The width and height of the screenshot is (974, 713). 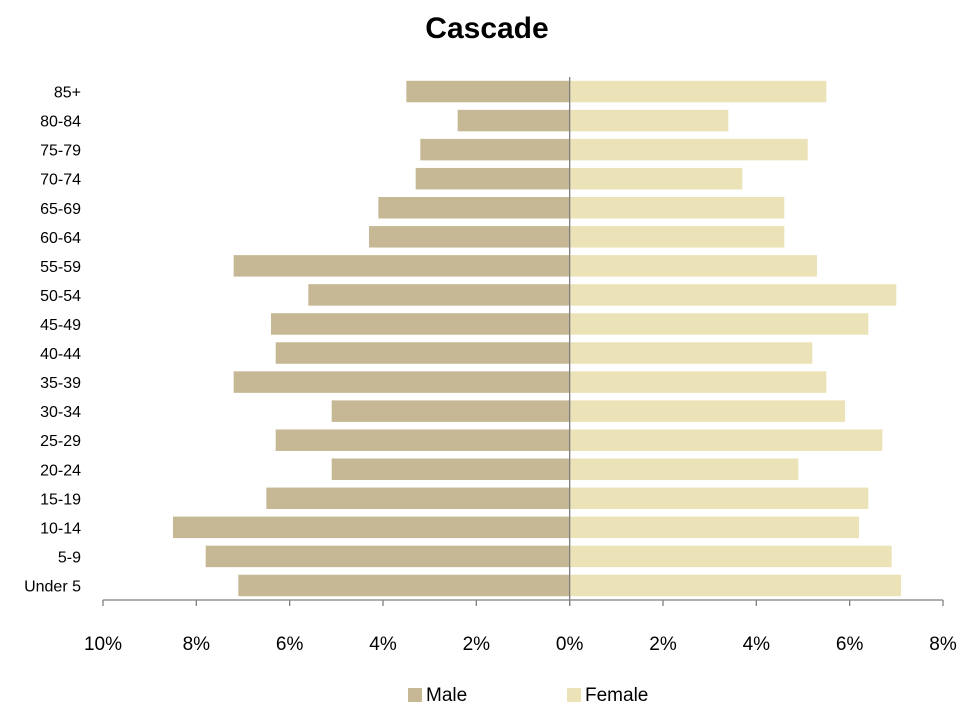 What do you see at coordinates (735, 585) in the screenshot?
I see `bar-female-Under5` at bounding box center [735, 585].